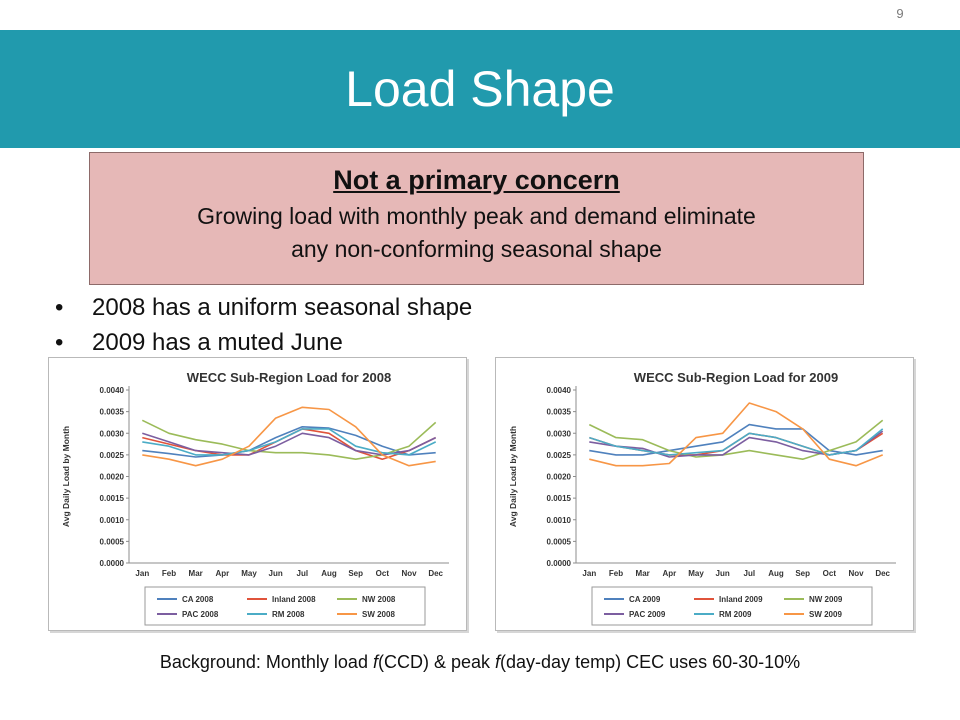 The image size is (960, 720). Describe the element at coordinates (645, 599) in the screenshot. I see `legend-label: CA 2009` at that location.